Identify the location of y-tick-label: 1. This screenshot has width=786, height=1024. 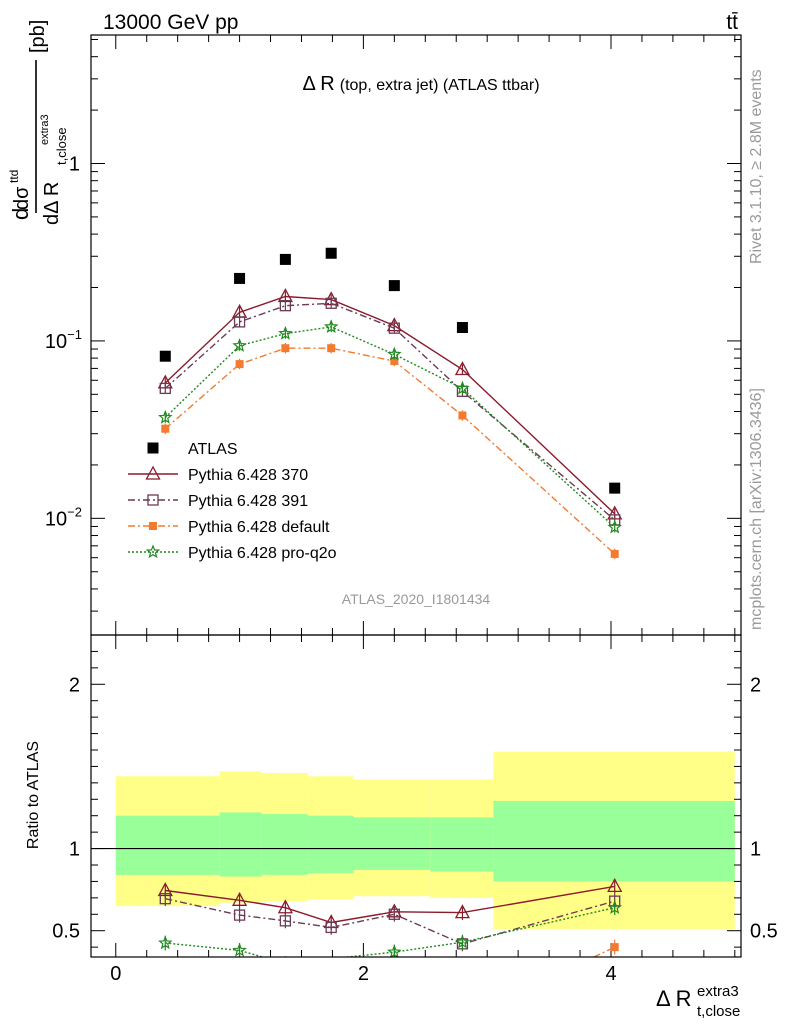
(74, 164).